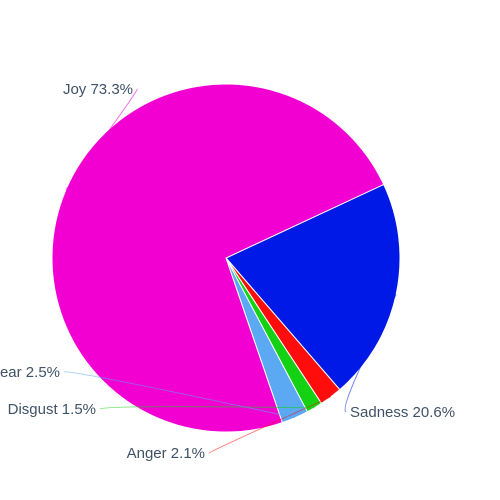 Image resolution: width=500 pixels, height=500 pixels. I want to click on connector-disgust, so click(207, 408).